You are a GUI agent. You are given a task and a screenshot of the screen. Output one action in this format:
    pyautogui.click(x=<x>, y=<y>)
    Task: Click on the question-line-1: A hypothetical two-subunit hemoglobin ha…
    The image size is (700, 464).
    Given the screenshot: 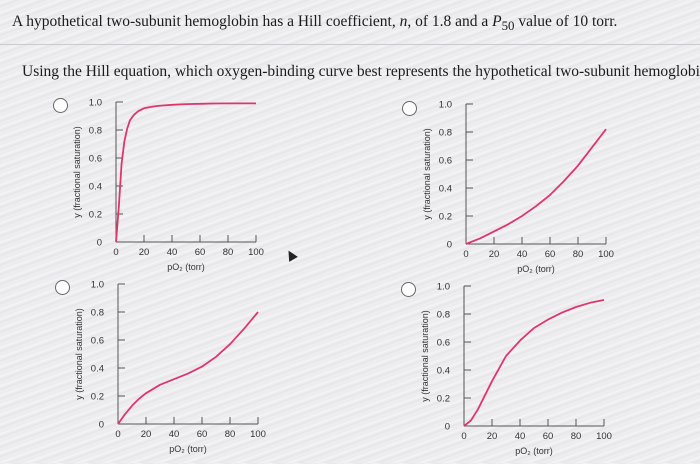 What is the action you would take?
    pyautogui.click(x=314, y=23)
    